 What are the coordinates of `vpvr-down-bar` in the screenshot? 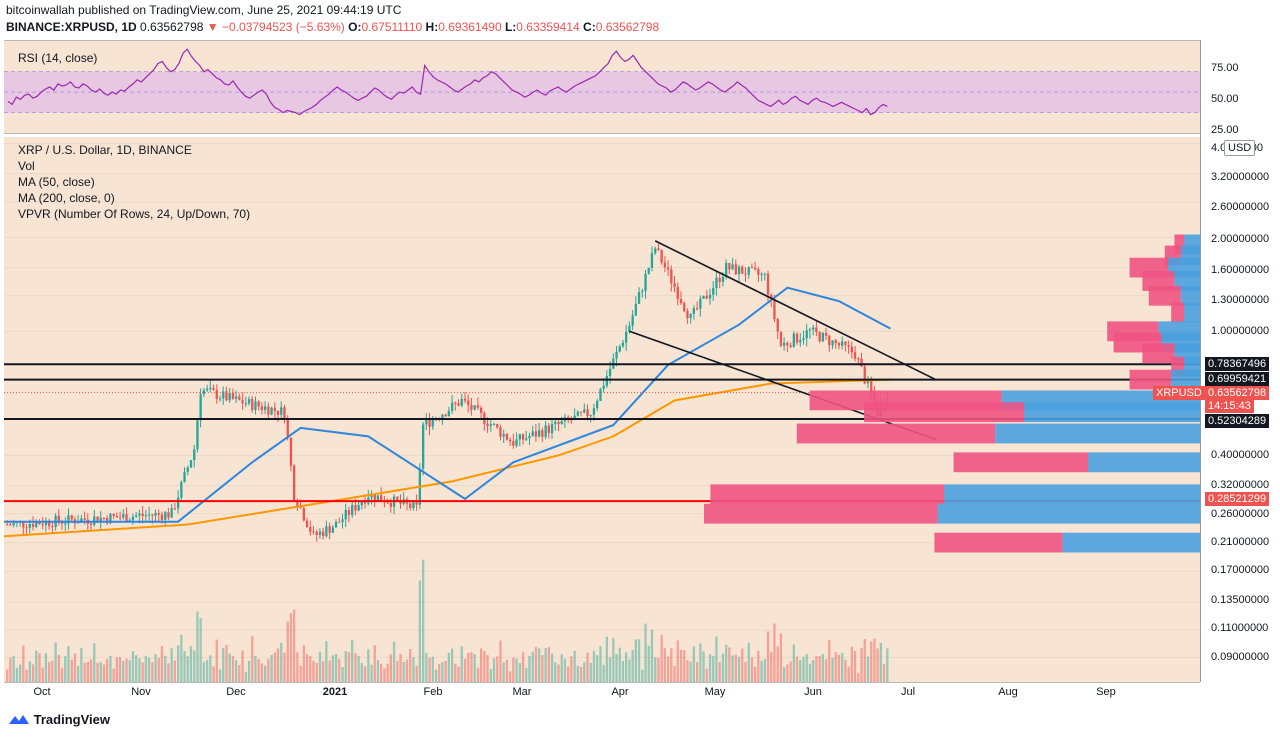 It's located at (821, 513).